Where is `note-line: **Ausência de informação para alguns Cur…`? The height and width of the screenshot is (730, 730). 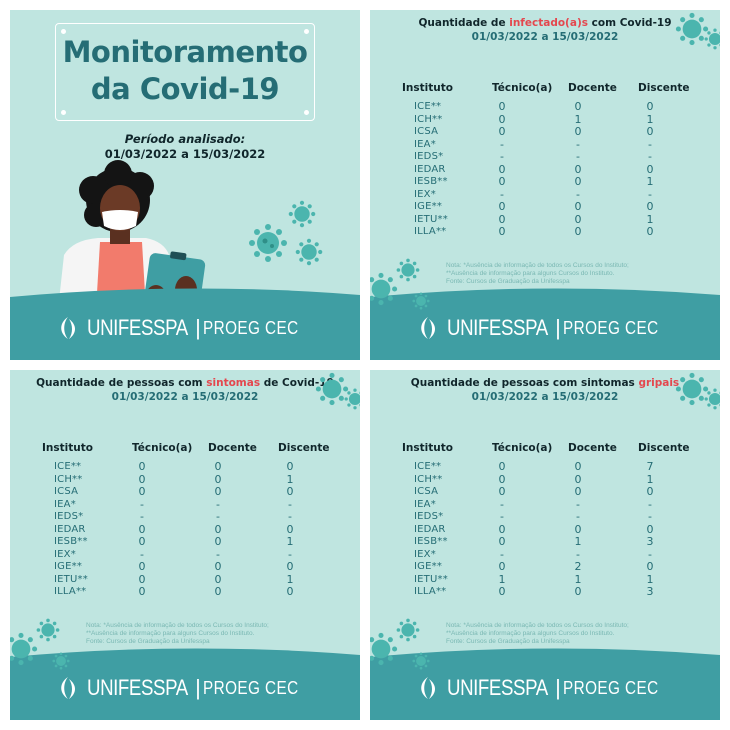
note-line: **Ausência de informação para alguns Cur… is located at coordinates (530, 274).